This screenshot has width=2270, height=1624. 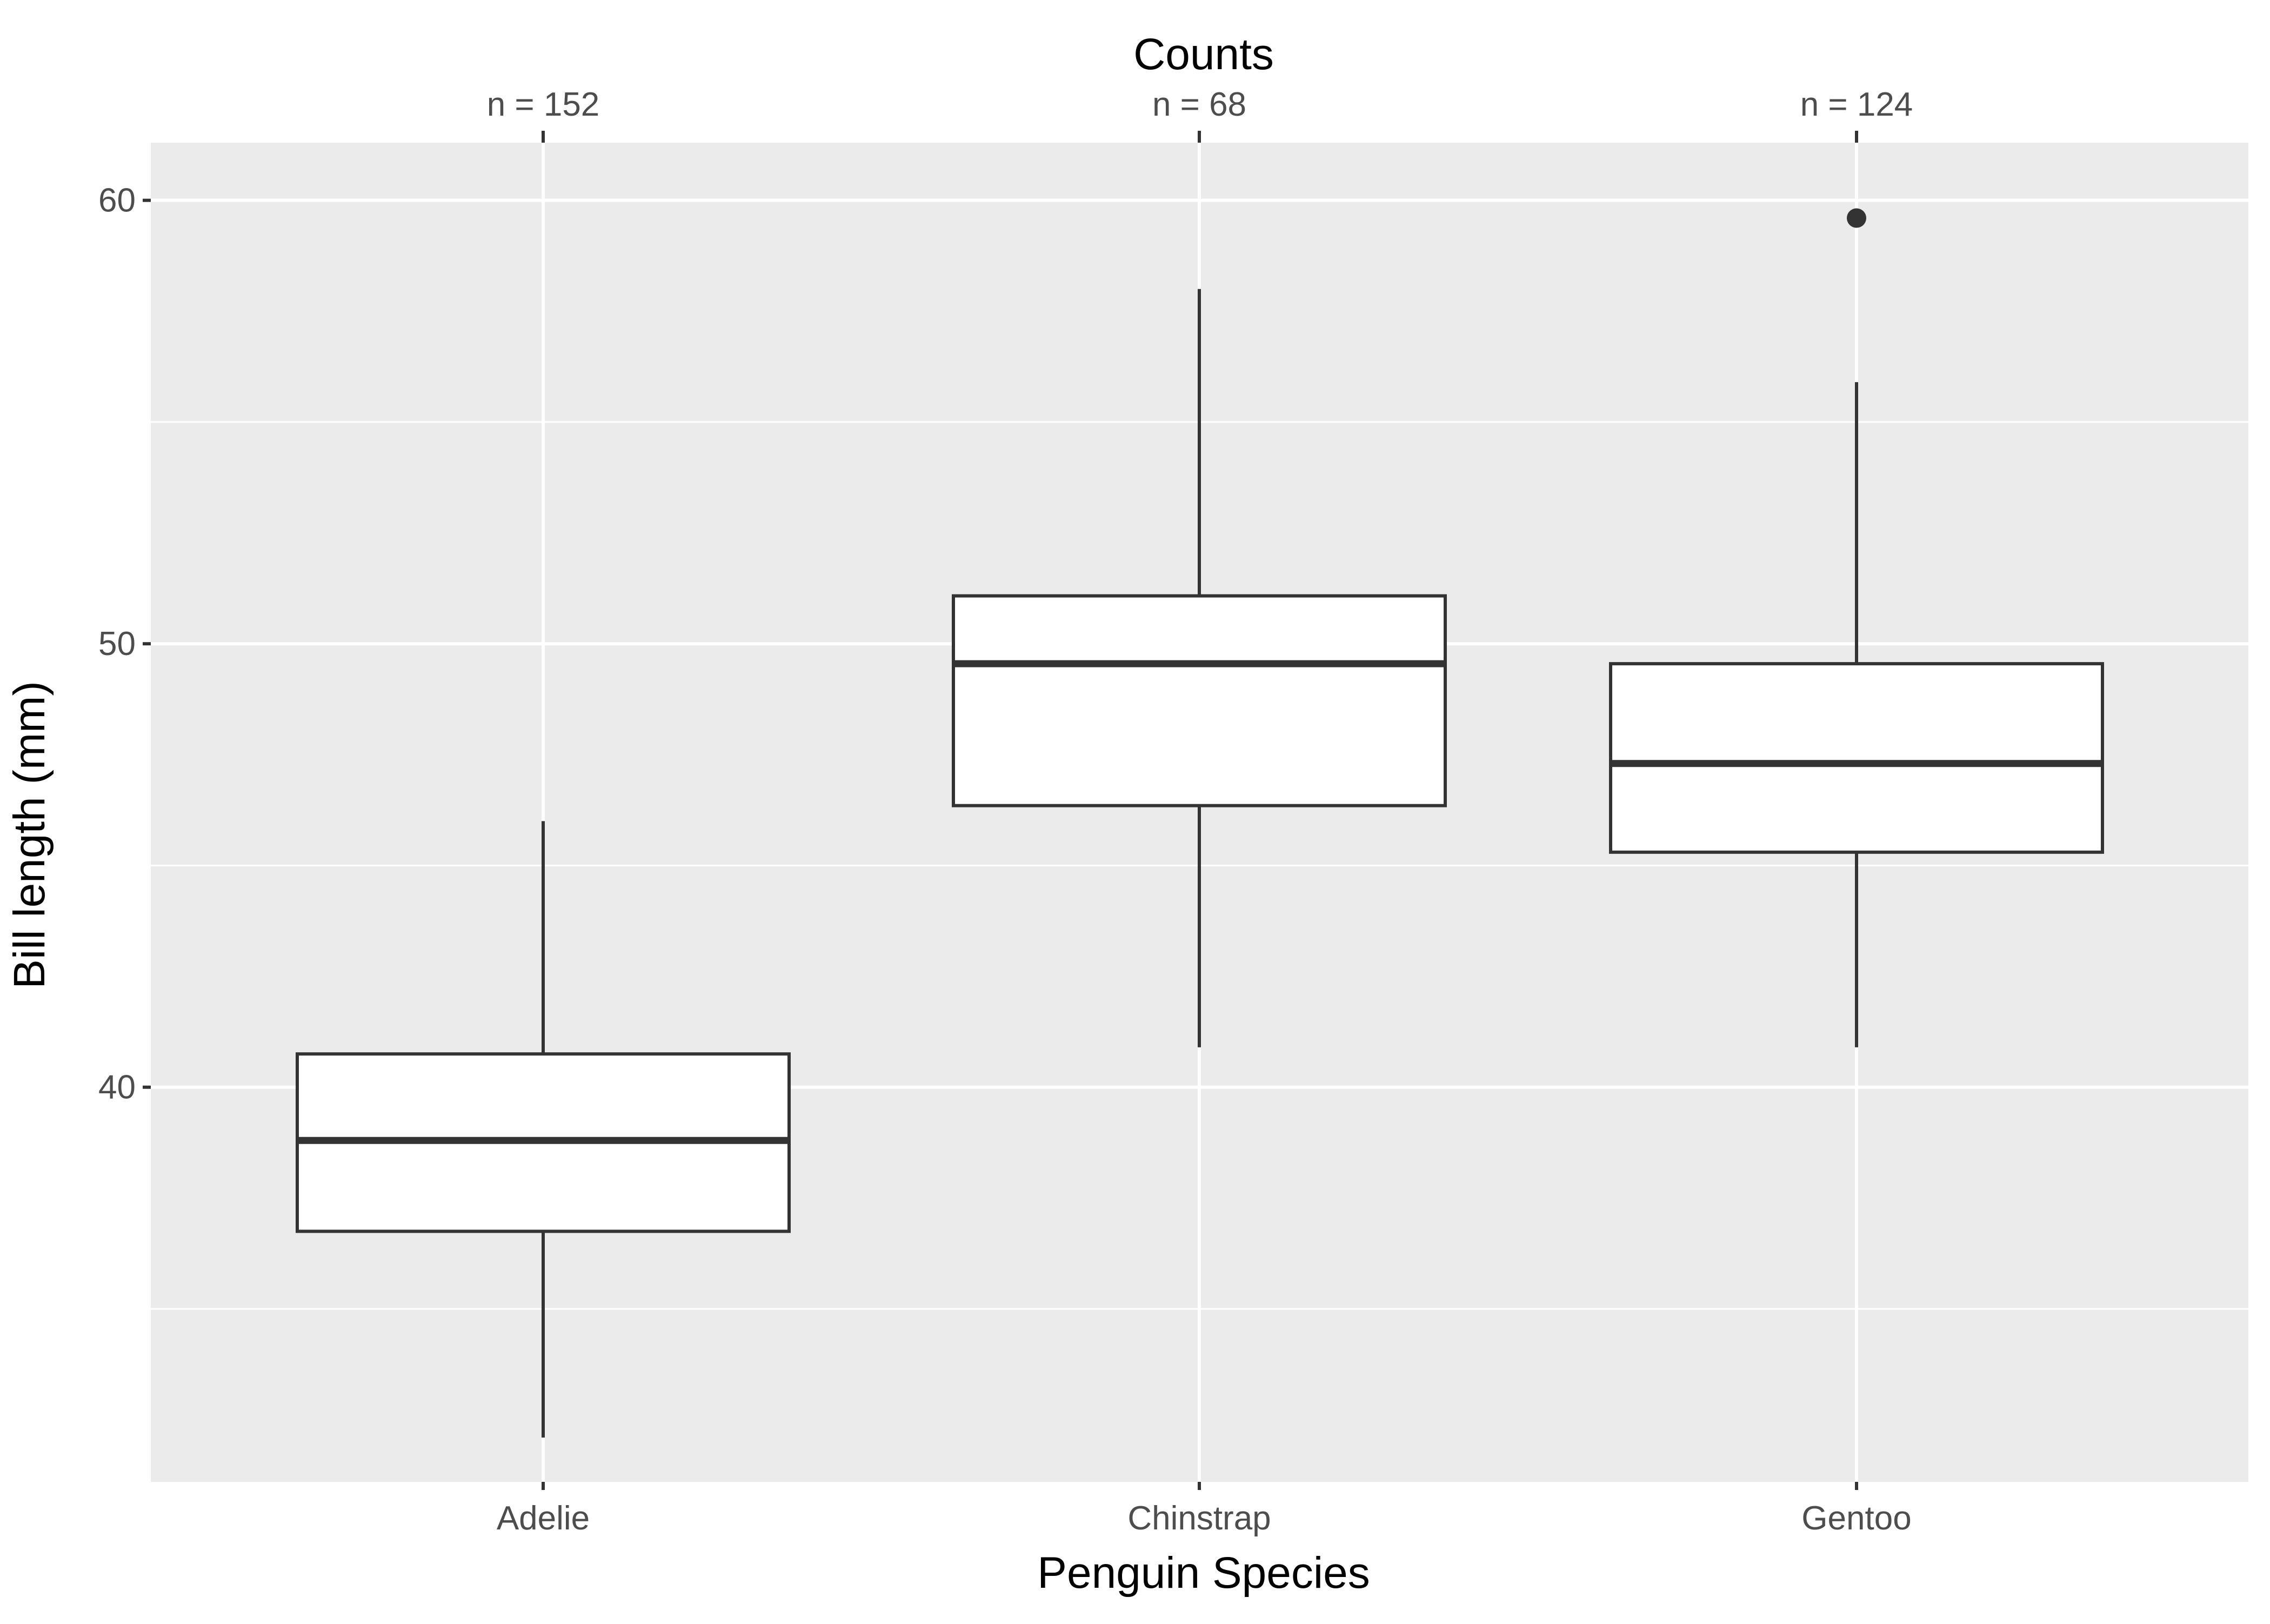 I want to click on x-tick-label: Chinstrap, so click(x=1199, y=1519).